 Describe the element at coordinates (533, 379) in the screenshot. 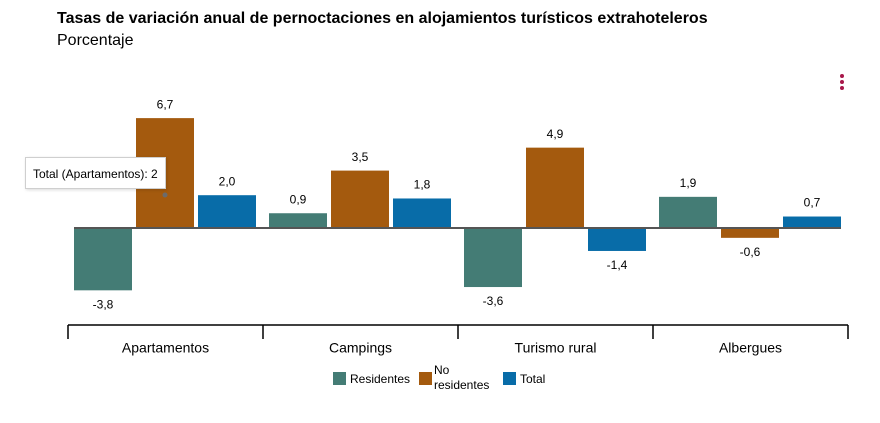

I see `legend-label-total: Total` at that location.